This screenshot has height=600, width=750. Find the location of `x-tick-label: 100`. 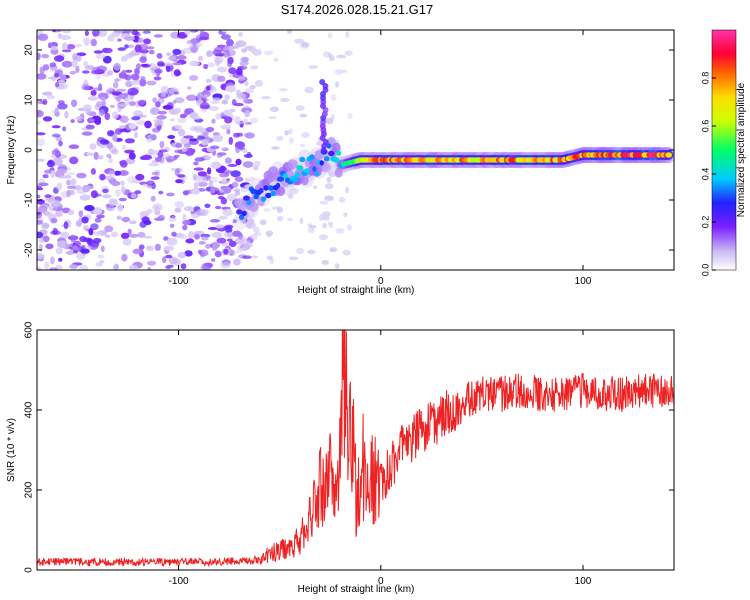

x-tick-label: 100 is located at coordinates (583, 281).